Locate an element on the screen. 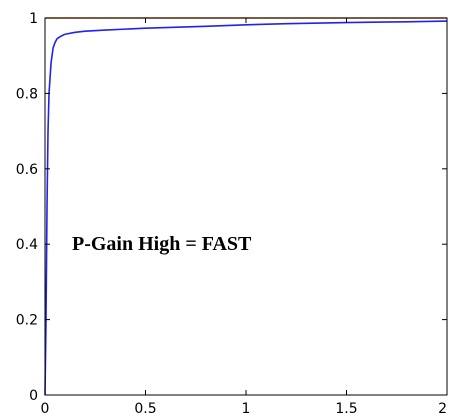 The height and width of the screenshot is (420, 455). x-tick-label-1: 0.5 is located at coordinates (145, 409).